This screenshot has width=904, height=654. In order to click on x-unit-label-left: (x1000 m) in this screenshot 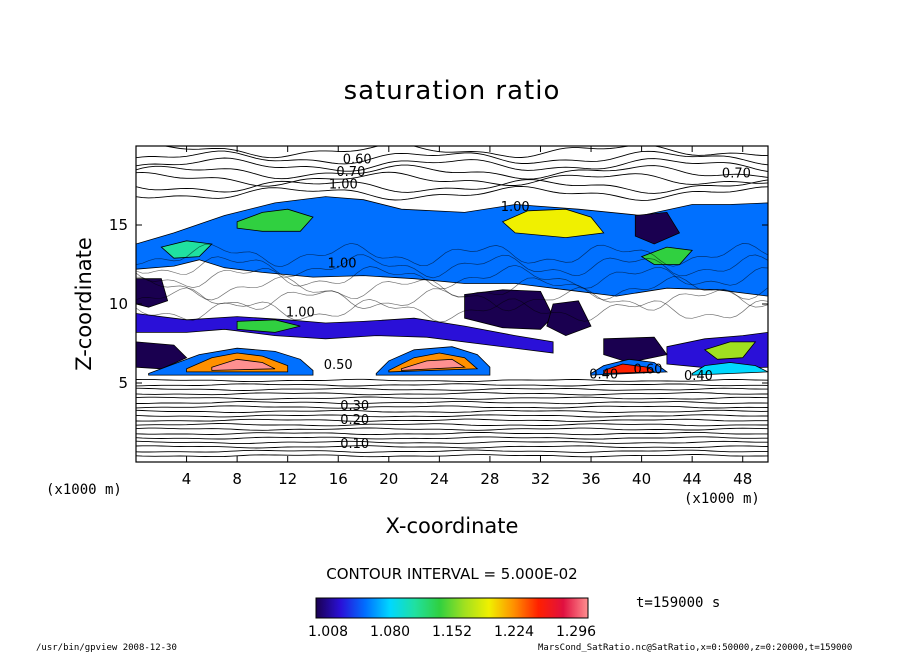, I will do `click(84, 490)`.